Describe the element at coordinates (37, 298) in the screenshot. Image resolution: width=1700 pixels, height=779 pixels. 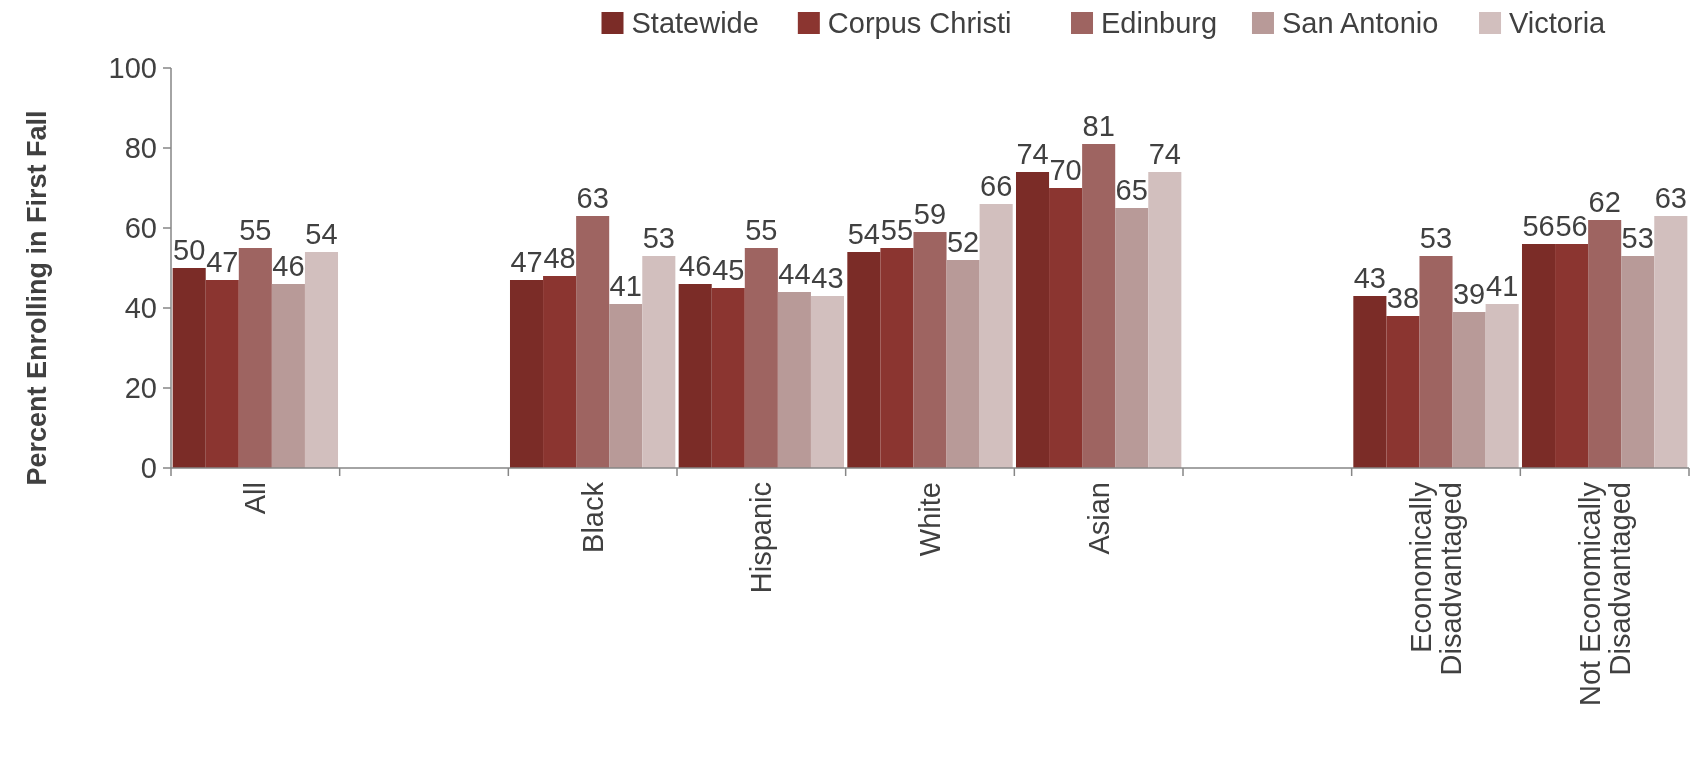
I see `y-axis-title: Percent Enrolling in First Fall` at that location.